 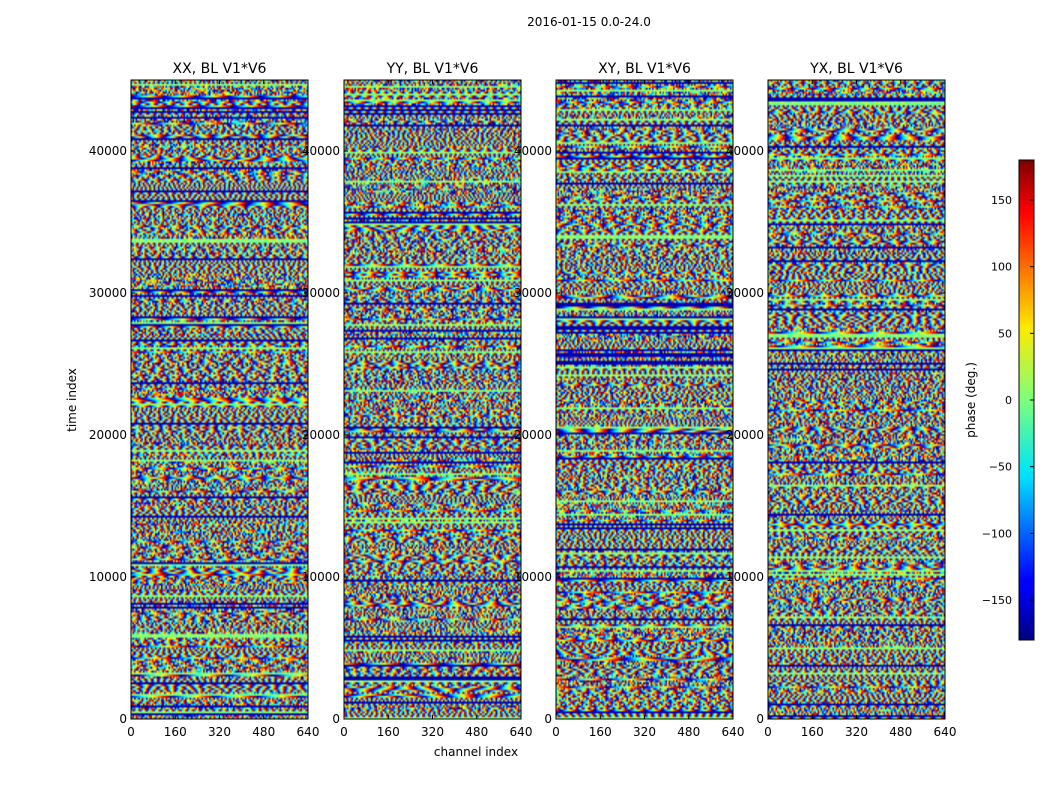 What do you see at coordinates (997, 533) in the screenshot?
I see `colorbar-tick-label: −100` at bounding box center [997, 533].